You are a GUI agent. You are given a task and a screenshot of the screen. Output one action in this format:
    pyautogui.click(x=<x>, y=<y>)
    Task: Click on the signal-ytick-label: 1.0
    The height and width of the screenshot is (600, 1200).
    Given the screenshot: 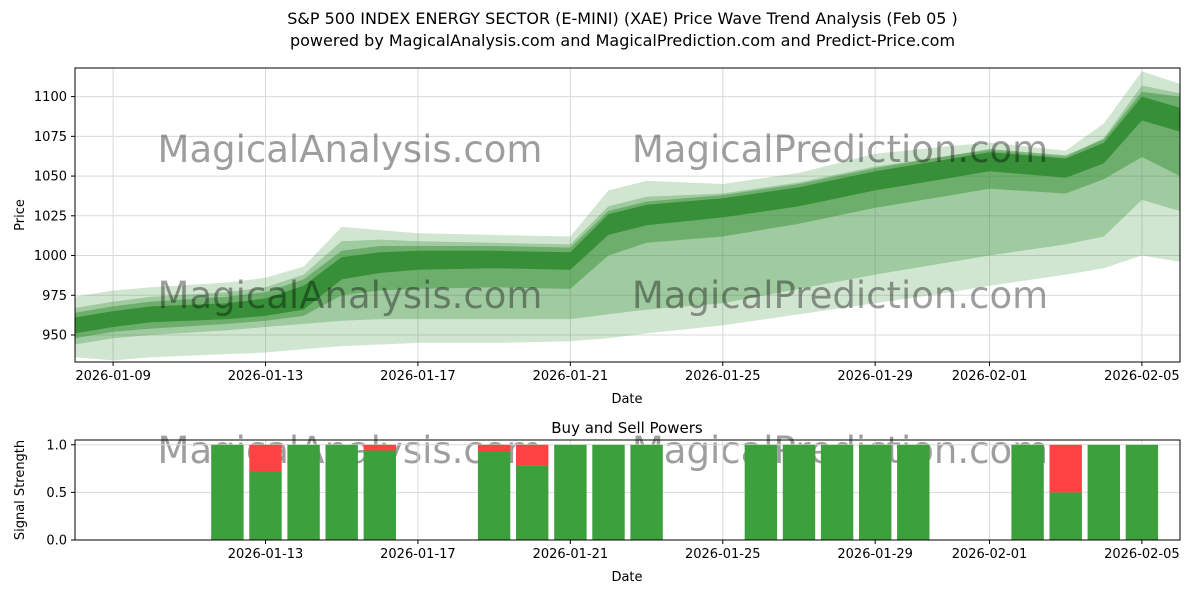 What is the action you would take?
    pyautogui.click(x=56, y=445)
    